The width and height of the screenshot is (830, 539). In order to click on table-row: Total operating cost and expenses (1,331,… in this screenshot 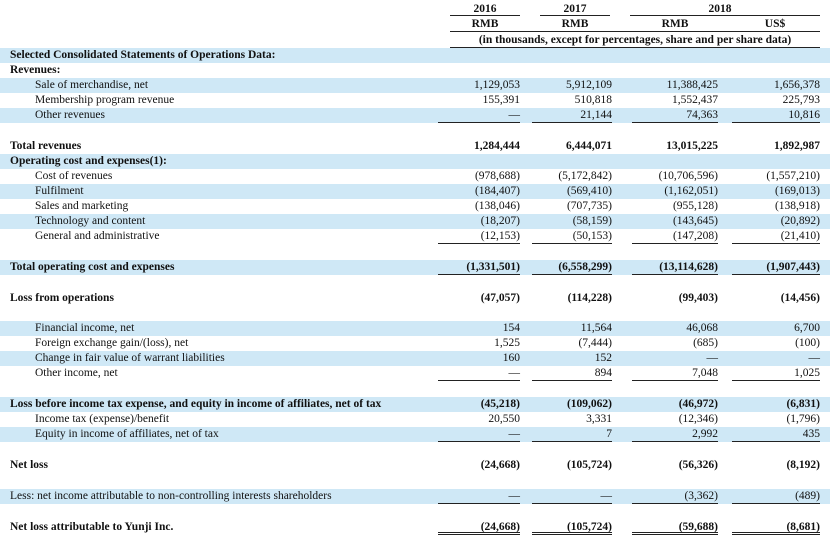, I will do `click(415, 267)`.